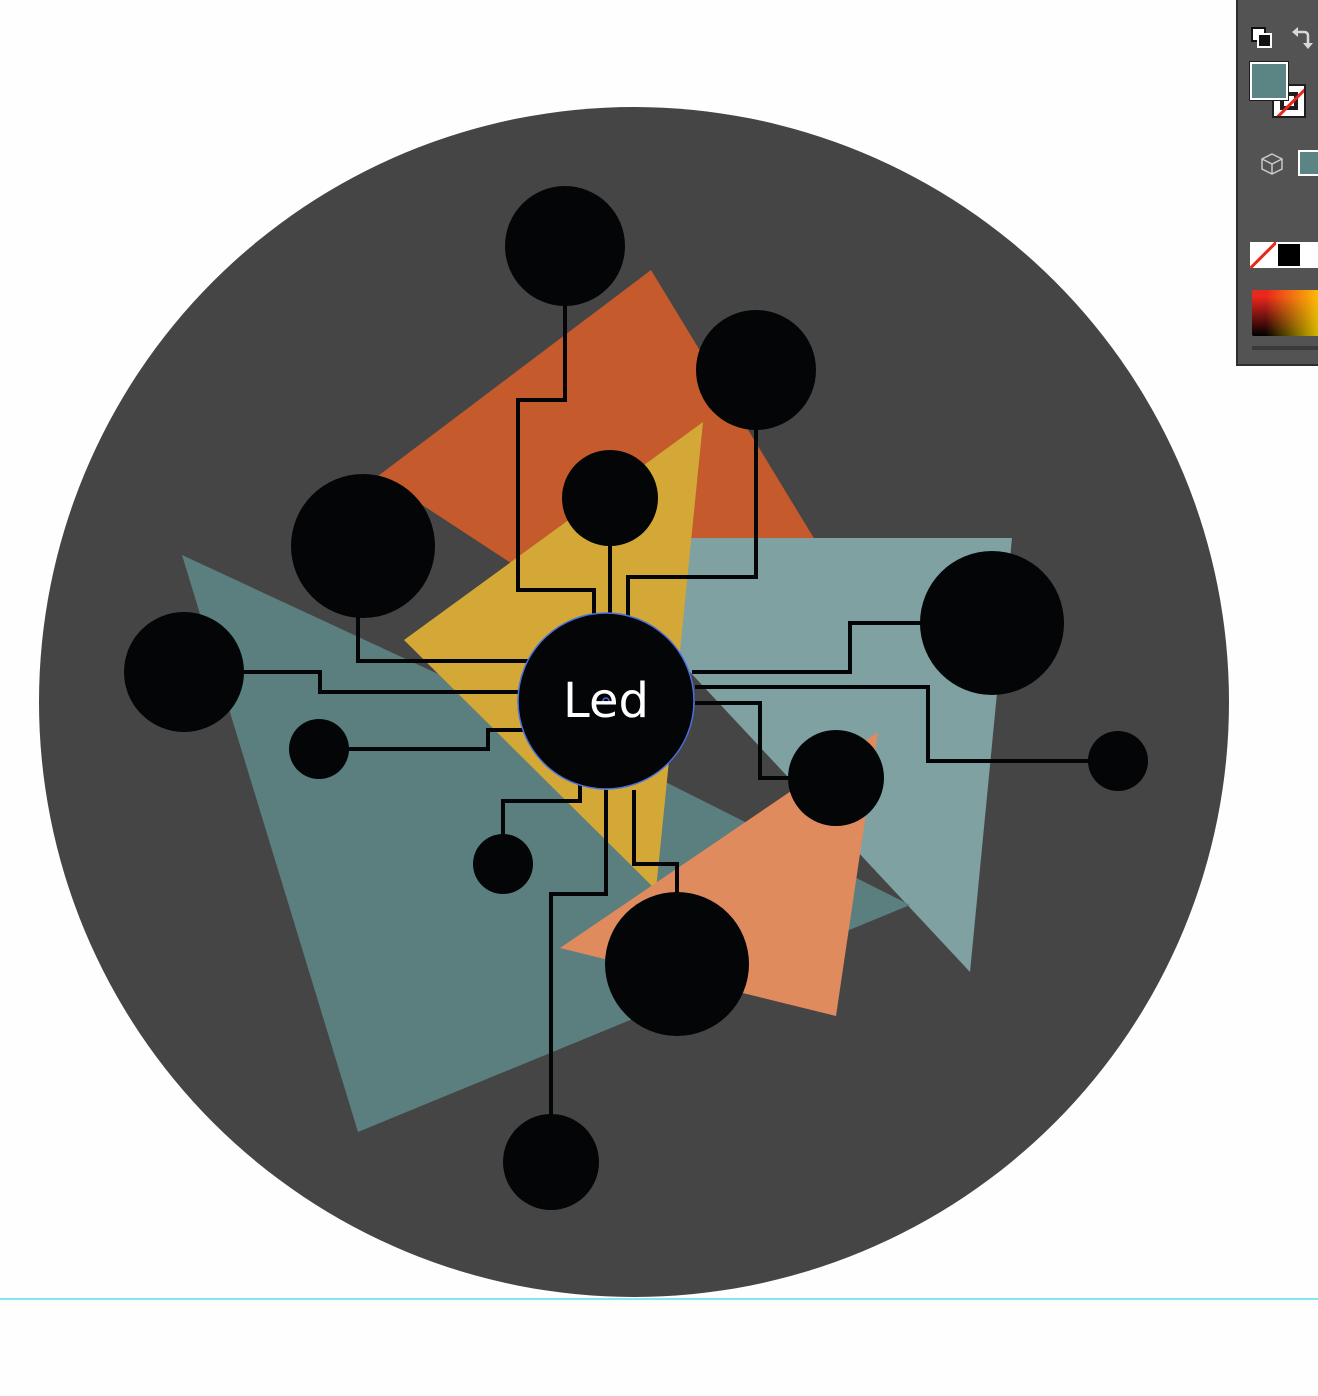 The image size is (1318, 1396). I want to click on wire-left, so click(353, 682).